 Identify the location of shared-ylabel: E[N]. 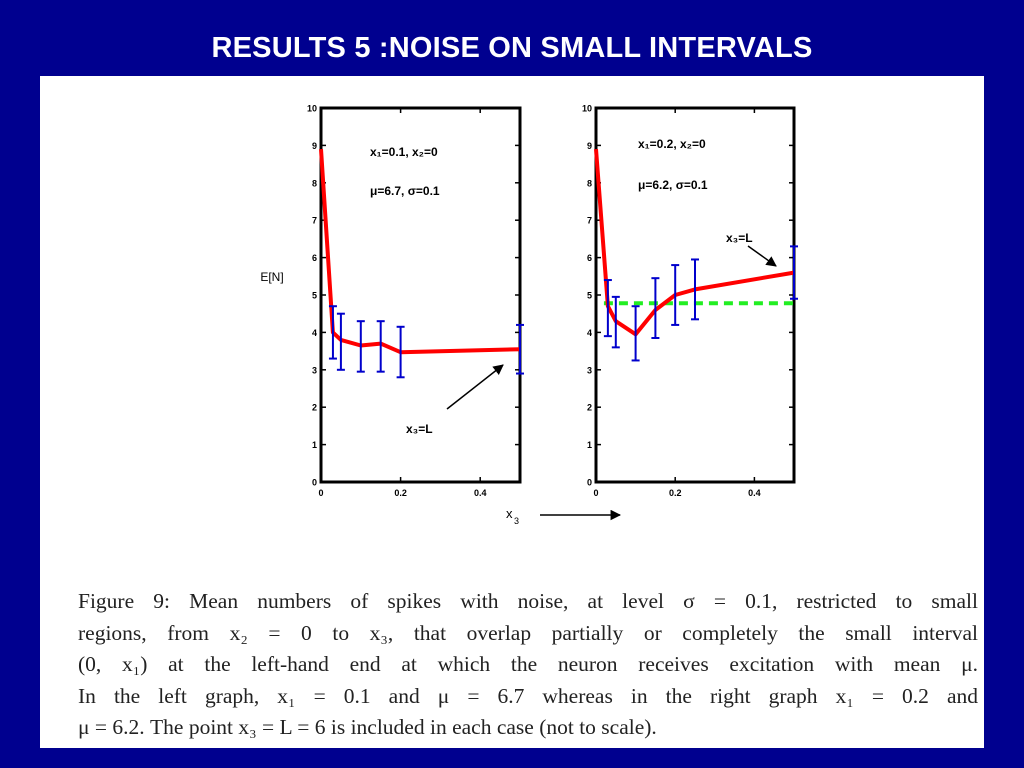
(271, 277).